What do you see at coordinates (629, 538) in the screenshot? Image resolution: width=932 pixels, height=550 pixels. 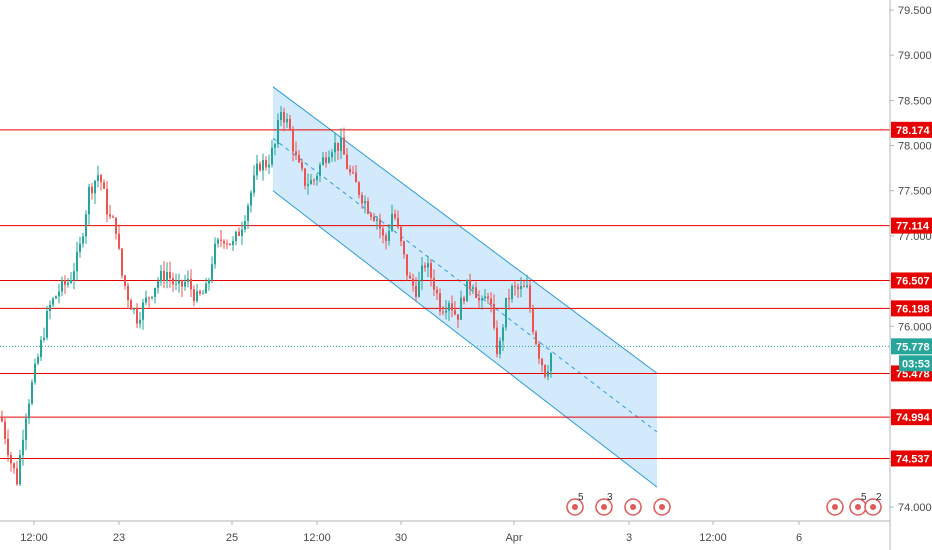 I see `x-tick-label: 3` at bounding box center [629, 538].